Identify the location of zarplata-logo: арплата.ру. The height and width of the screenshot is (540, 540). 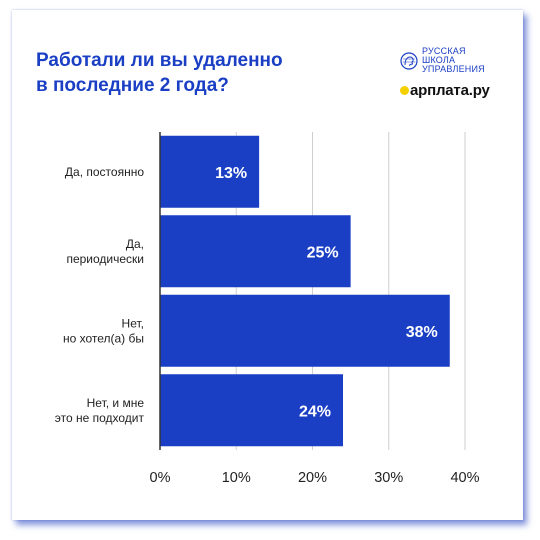
(445, 90).